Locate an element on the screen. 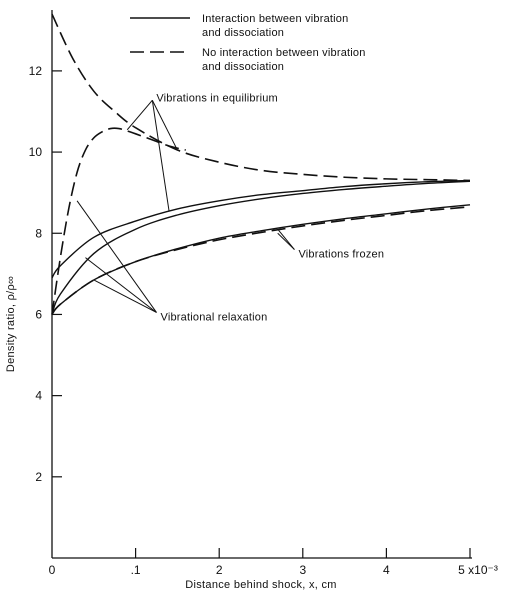 The image size is (510, 590). x-axis-title: Distance behind shock, x, cm is located at coordinates (260, 584).